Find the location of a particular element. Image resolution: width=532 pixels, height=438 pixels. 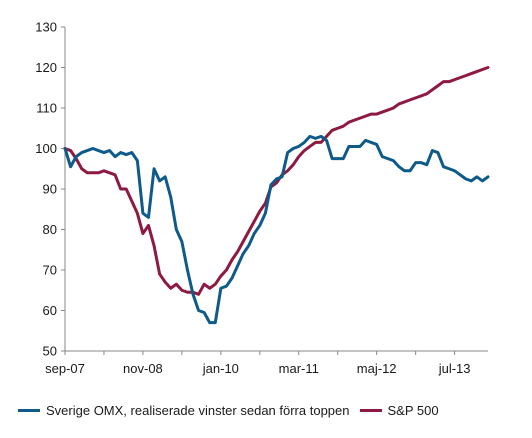

legend-label-sp500: S&P 500 is located at coordinates (413, 410).